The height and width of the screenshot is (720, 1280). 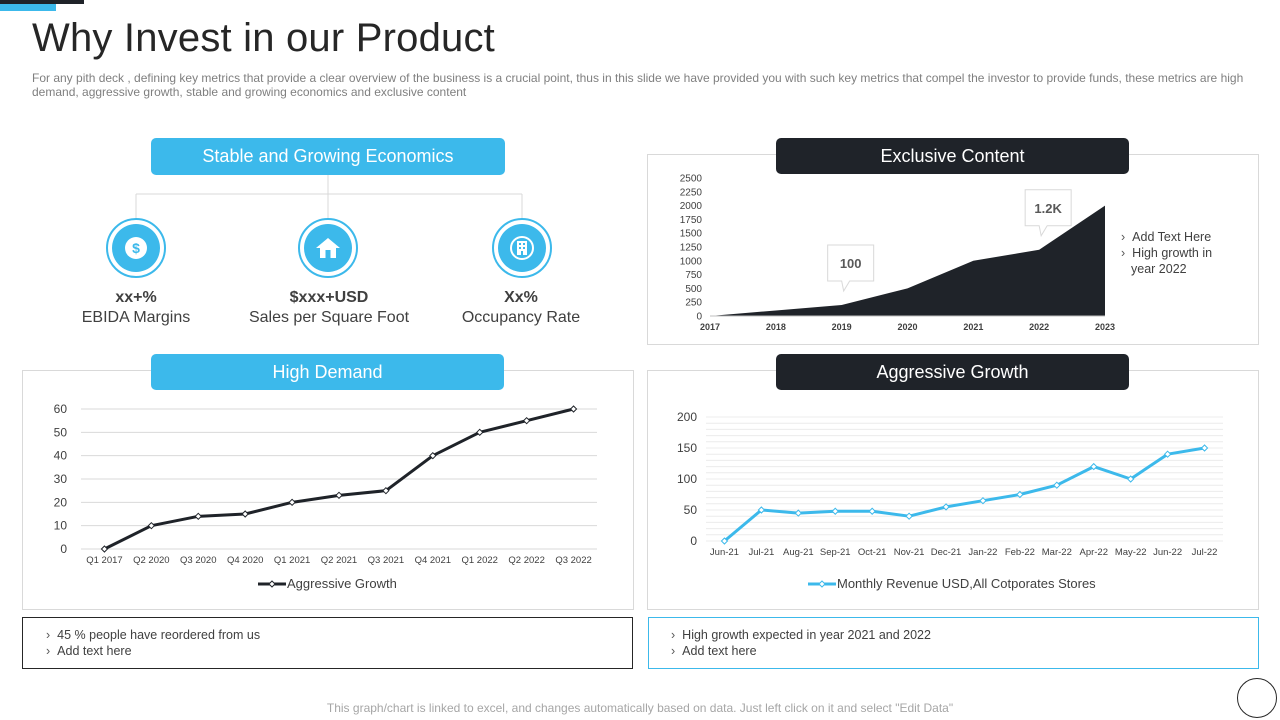 I want to click on x-tick-label: Jun-22, so click(x=1167, y=552).